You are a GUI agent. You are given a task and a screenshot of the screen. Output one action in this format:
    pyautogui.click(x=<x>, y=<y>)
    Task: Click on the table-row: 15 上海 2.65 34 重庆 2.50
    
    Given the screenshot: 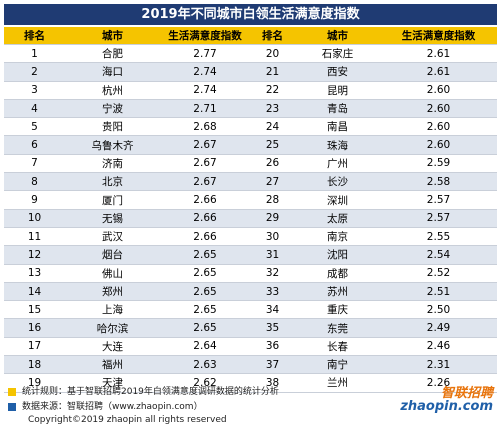 What is the action you would take?
    pyautogui.click(x=250, y=310)
    